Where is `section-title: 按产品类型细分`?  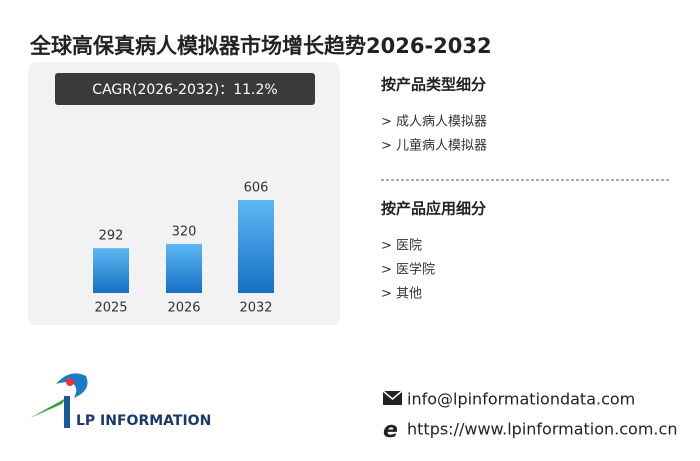 section-title: 按产品类型细分 is located at coordinates (433, 85).